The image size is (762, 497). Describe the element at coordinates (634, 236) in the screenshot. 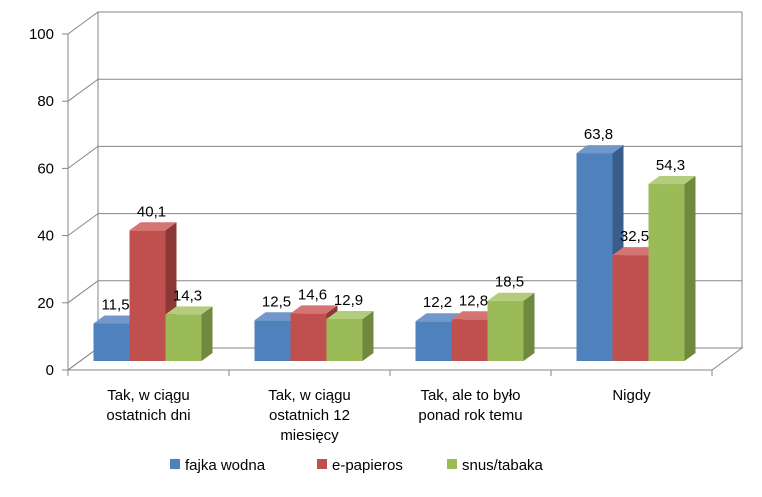

I see `data-label: 32,5` at that location.